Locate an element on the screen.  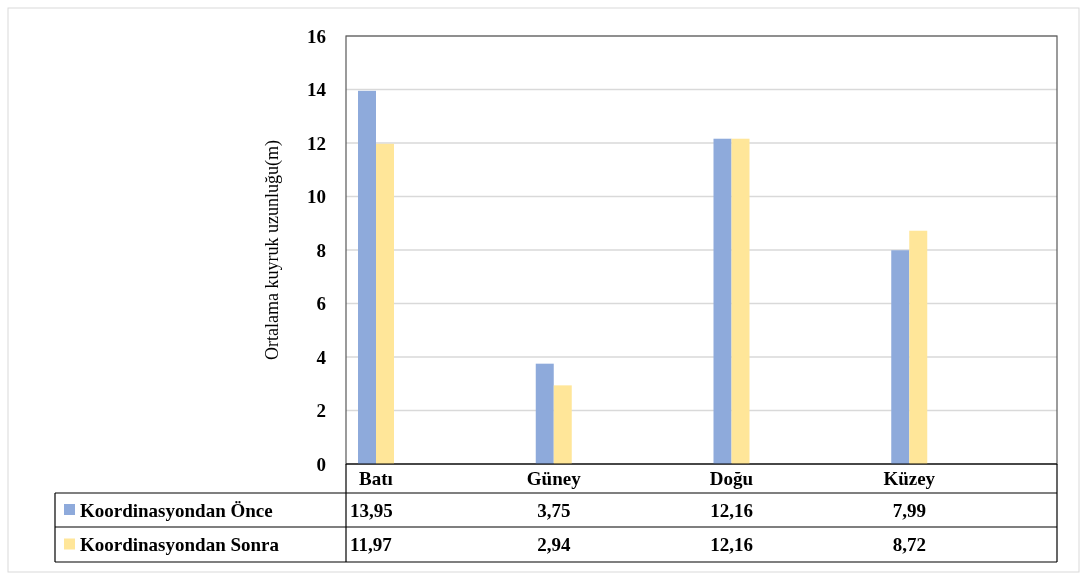
data-label: 2,94 is located at coordinates (554, 545).